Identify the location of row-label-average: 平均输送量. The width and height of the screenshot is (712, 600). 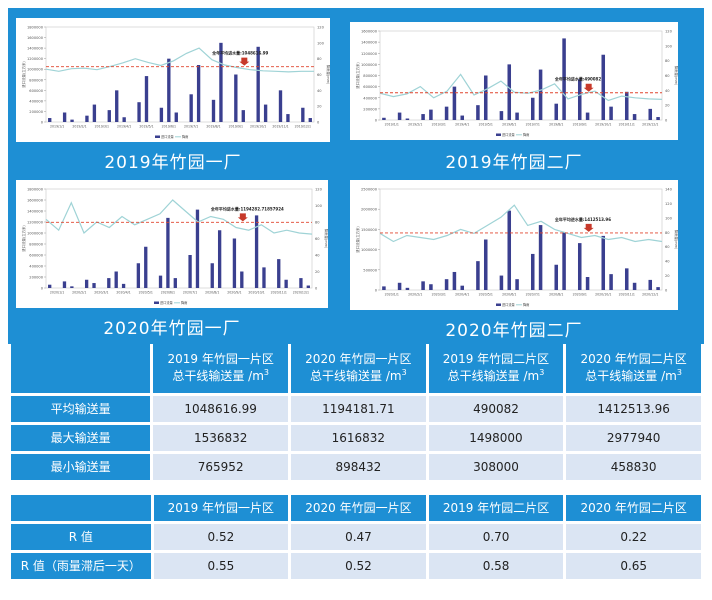
(81, 409).